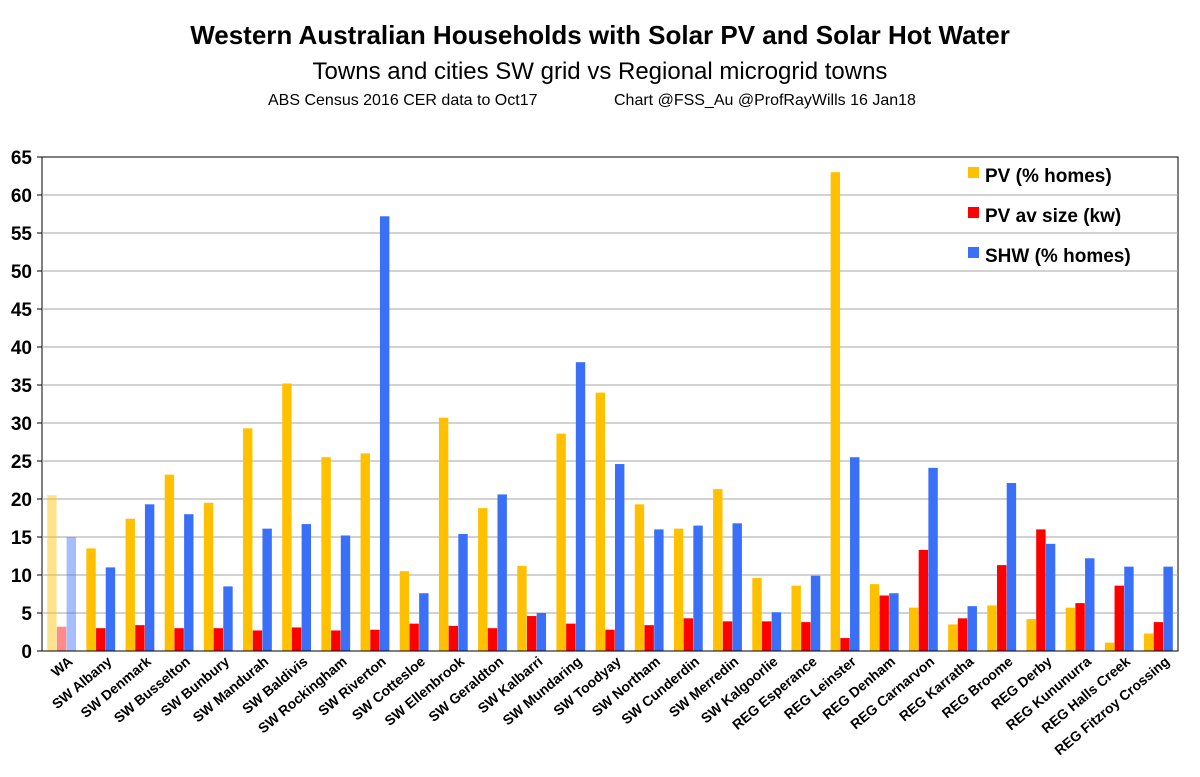  Describe the element at coordinates (22, 234) in the screenshot. I see `y-tick-label: 55` at that location.